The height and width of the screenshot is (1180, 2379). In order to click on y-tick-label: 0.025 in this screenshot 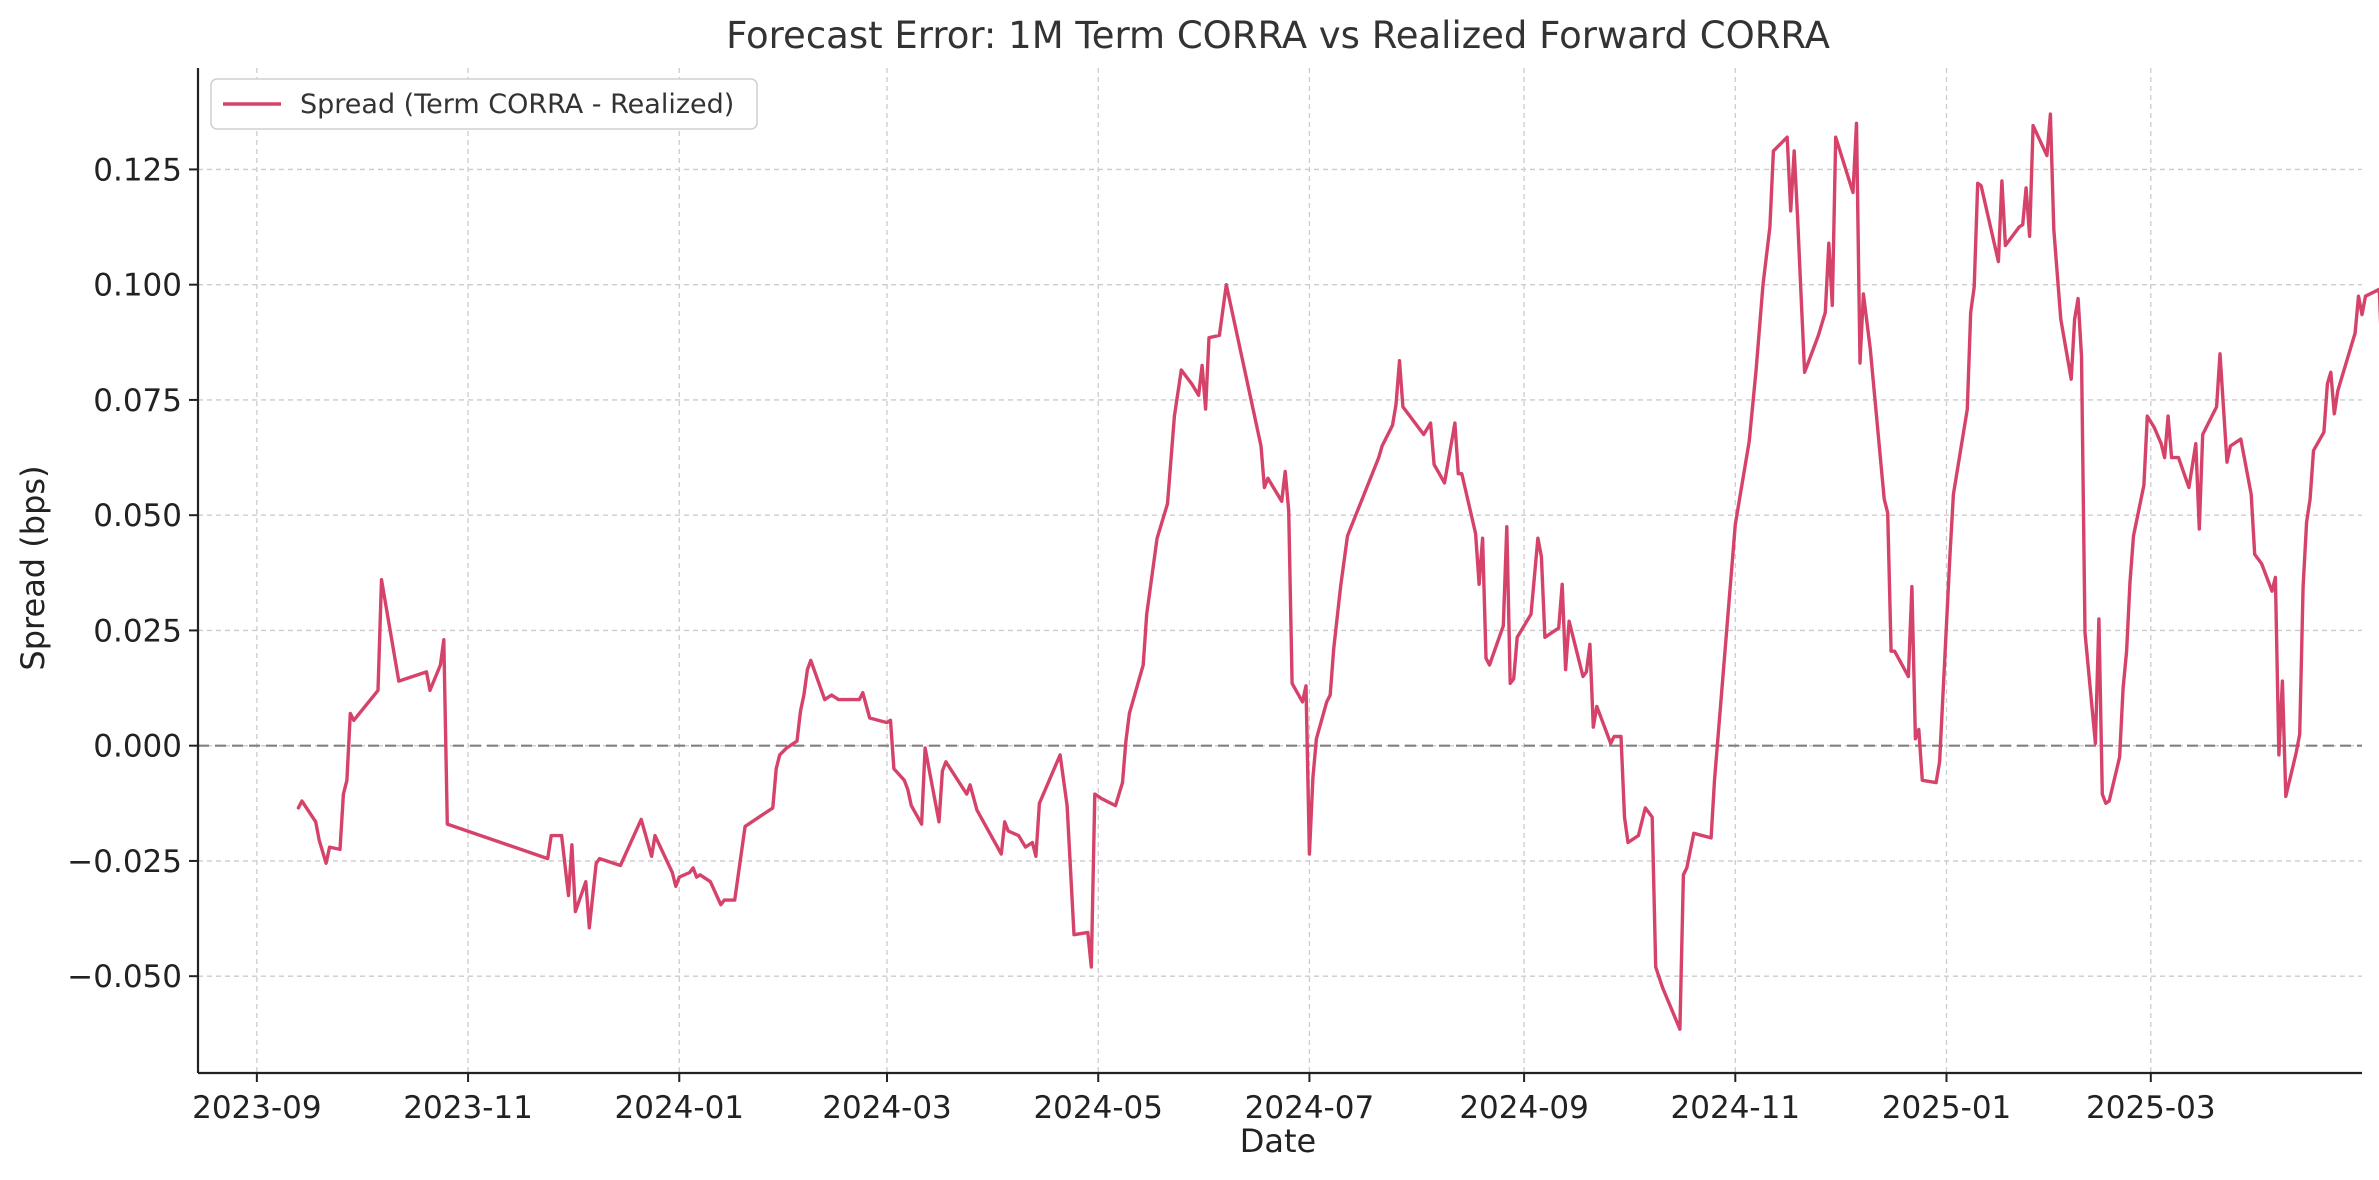, I will do `click(137, 631)`.